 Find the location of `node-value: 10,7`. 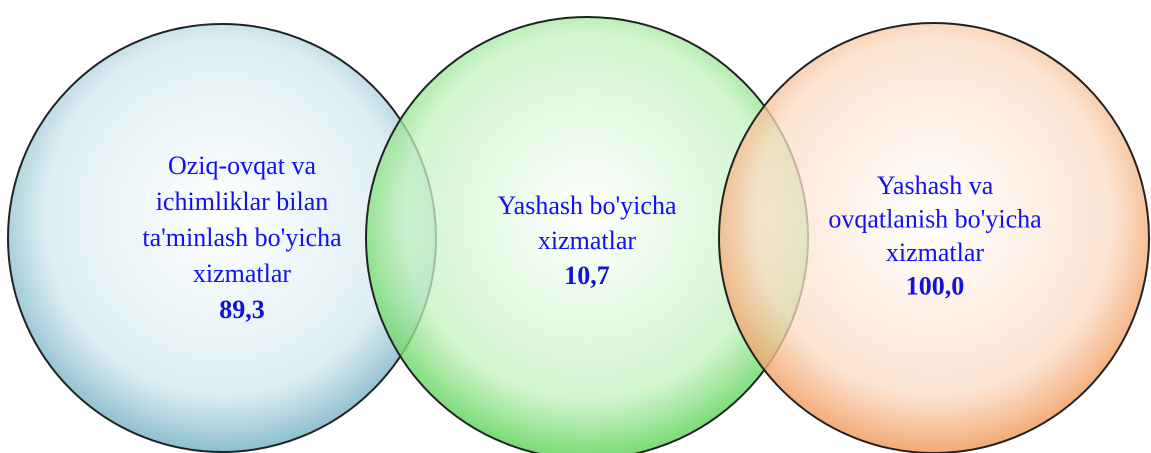

node-value: 10,7 is located at coordinates (587, 275).